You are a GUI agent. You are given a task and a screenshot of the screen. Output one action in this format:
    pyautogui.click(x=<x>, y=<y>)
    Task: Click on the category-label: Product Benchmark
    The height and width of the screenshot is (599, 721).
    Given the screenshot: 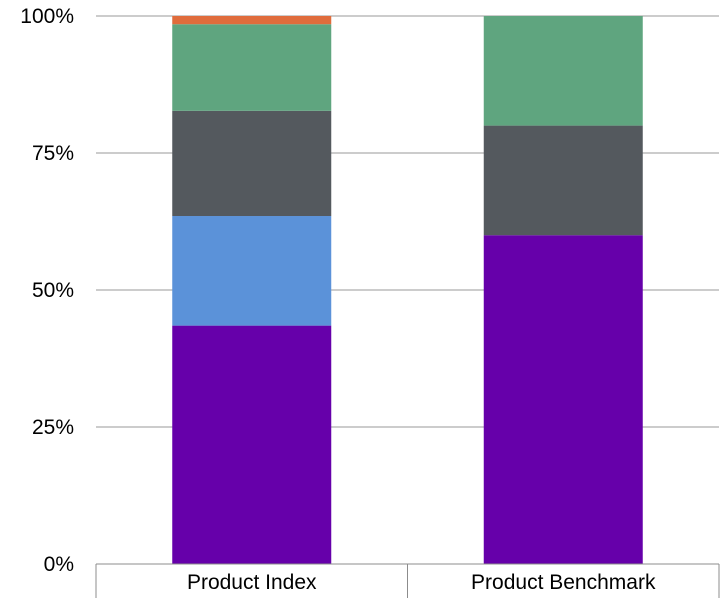 What is the action you would take?
    pyautogui.click(x=563, y=582)
    